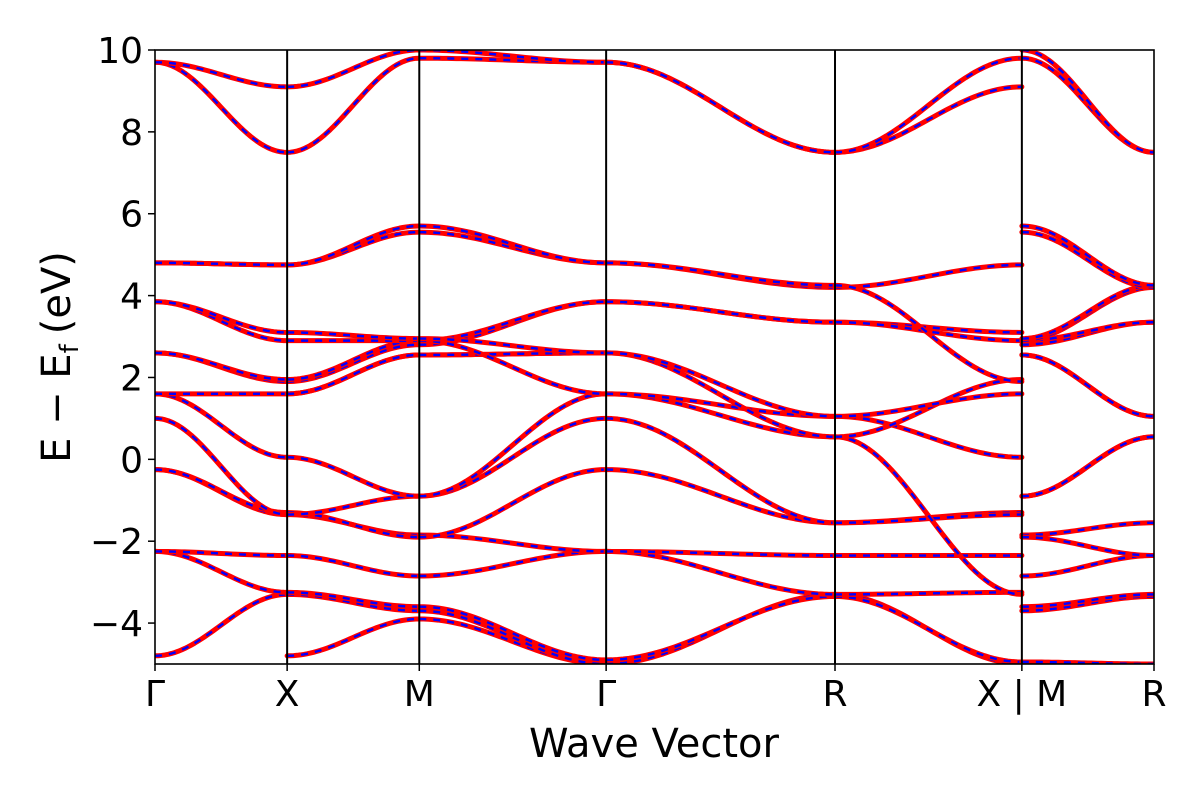 The width and height of the screenshot is (1200, 800). I want to click on band-line-solid-s4-b12, so click(928, 276).